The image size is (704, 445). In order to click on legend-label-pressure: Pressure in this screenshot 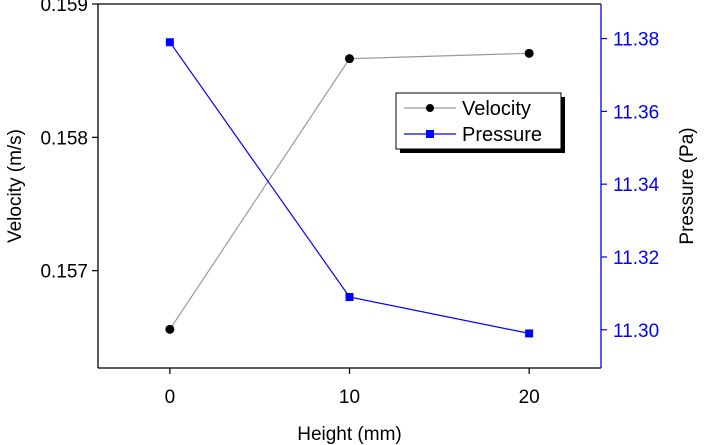, I will do `click(502, 135)`.